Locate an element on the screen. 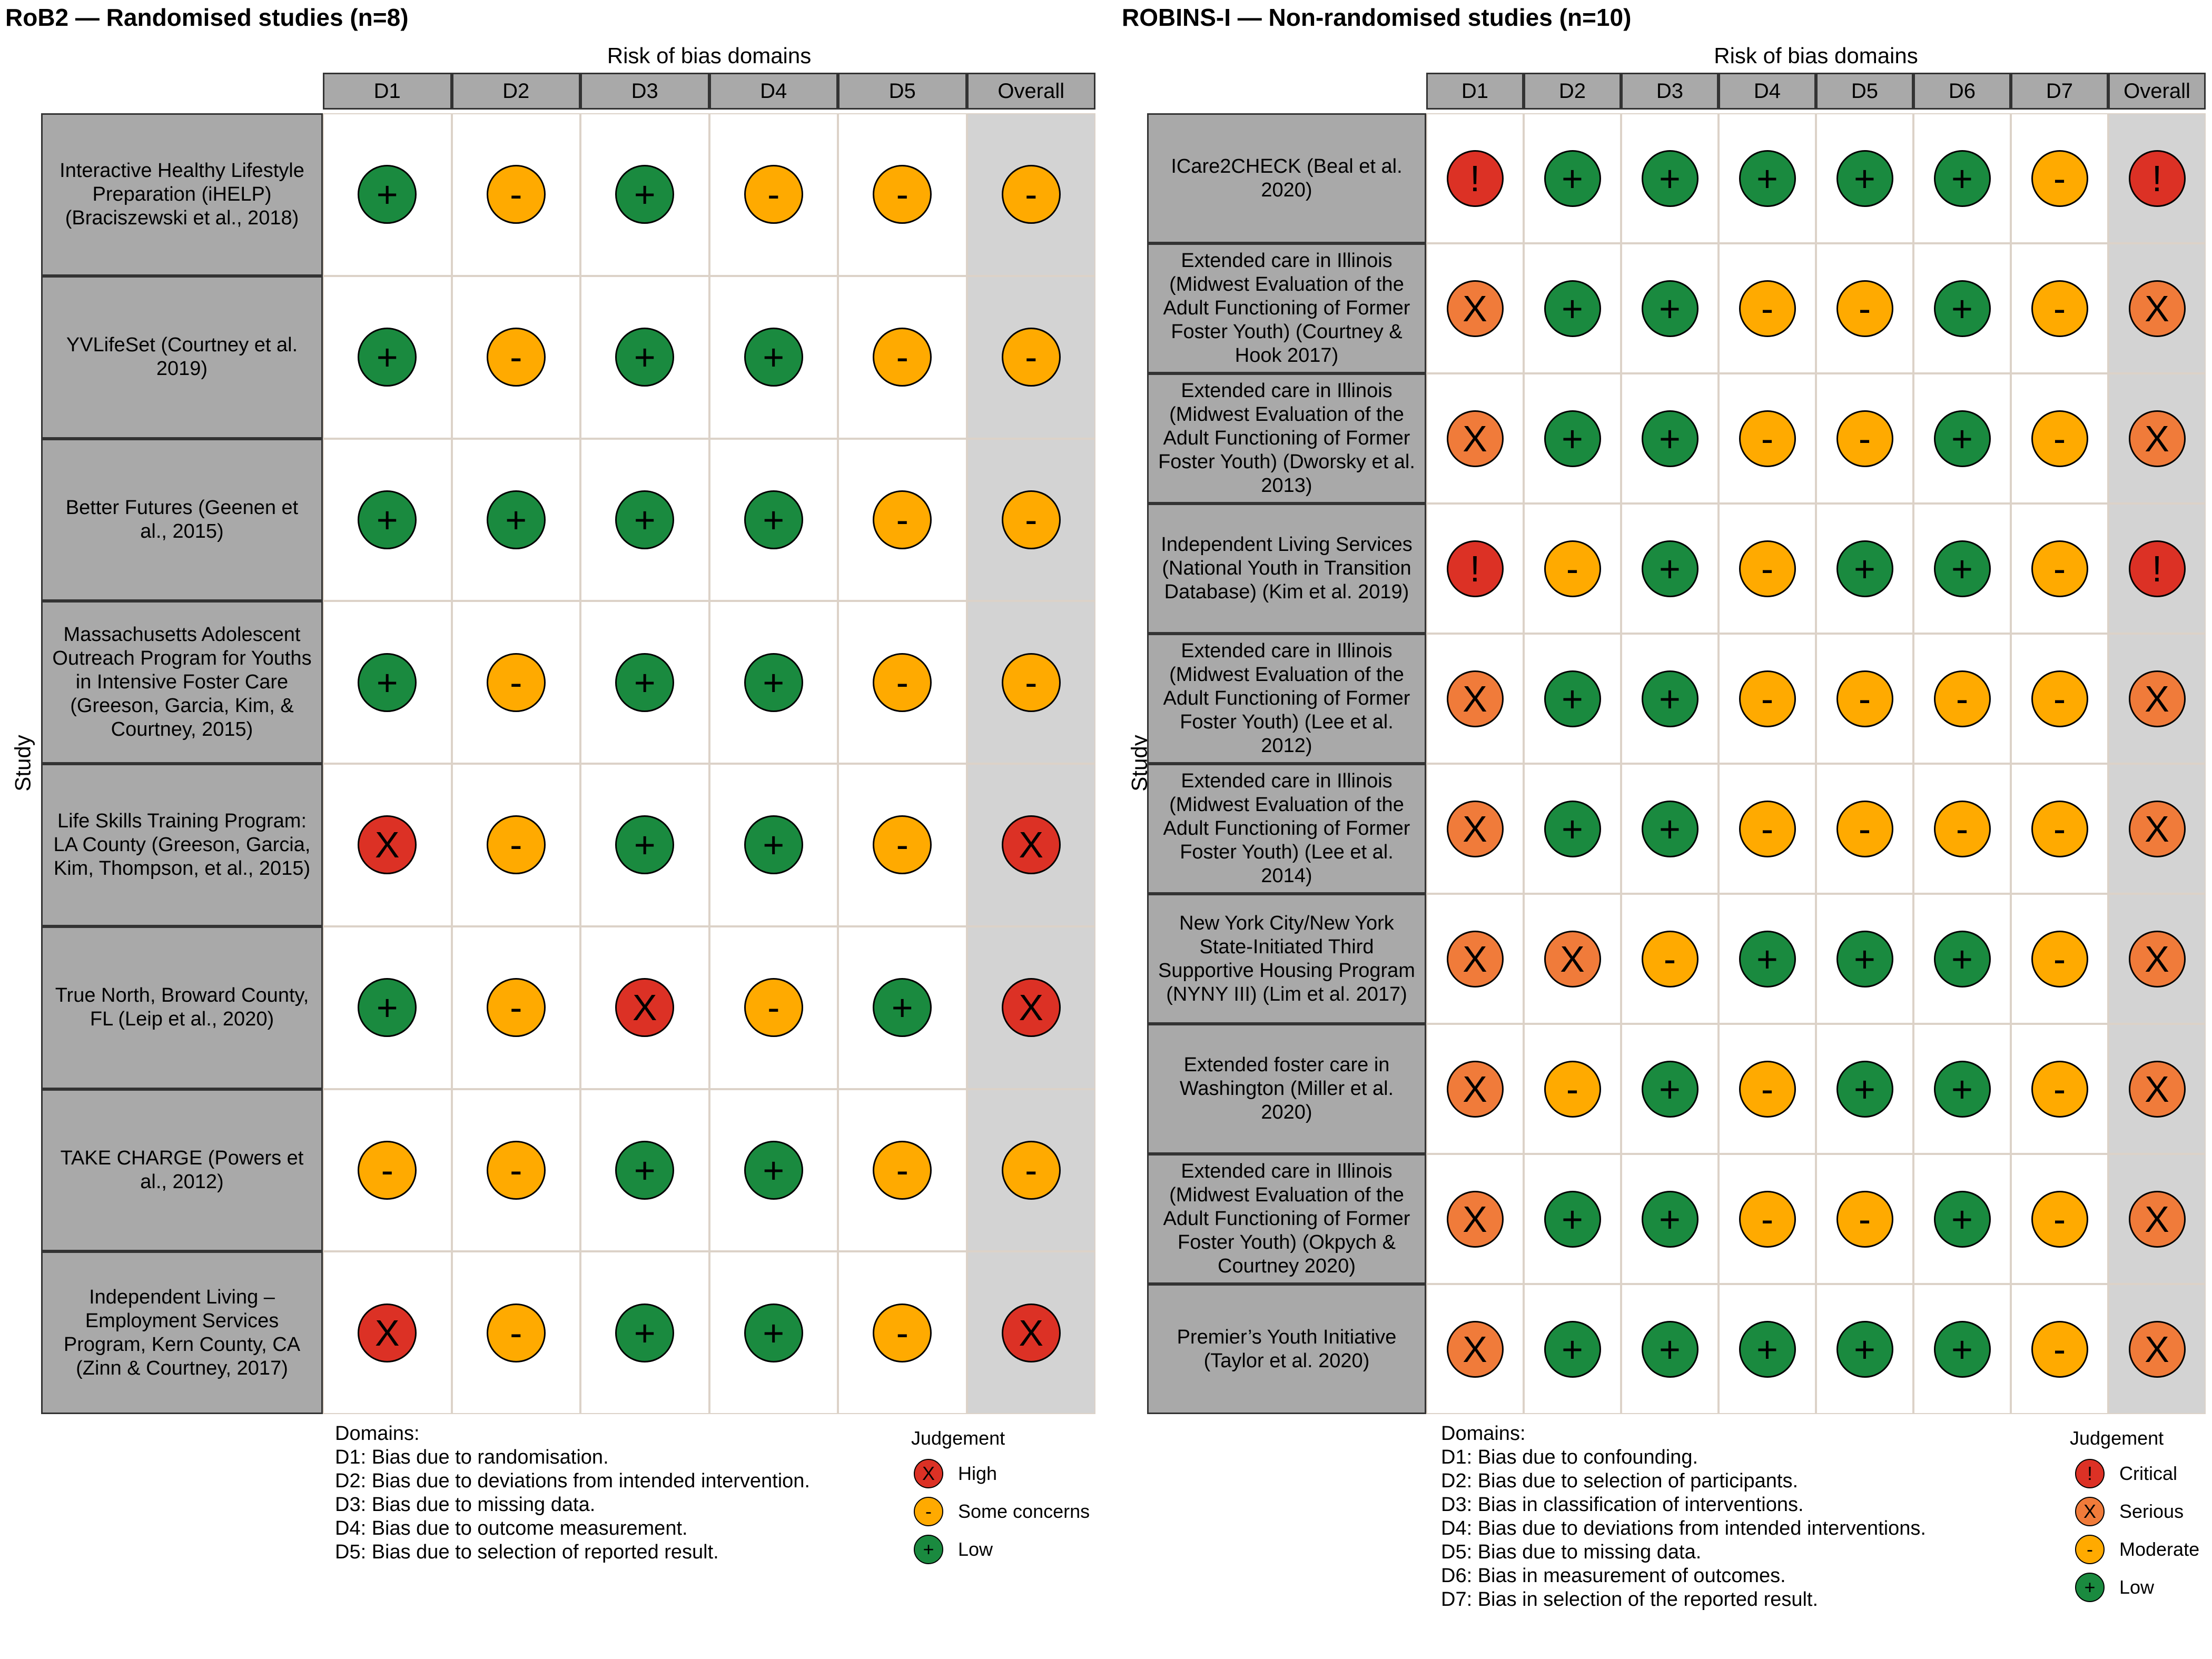 This screenshot has height=1659, width=2212. study-label: Better Futures (Geenen et al., 2015) is located at coordinates (182, 519).